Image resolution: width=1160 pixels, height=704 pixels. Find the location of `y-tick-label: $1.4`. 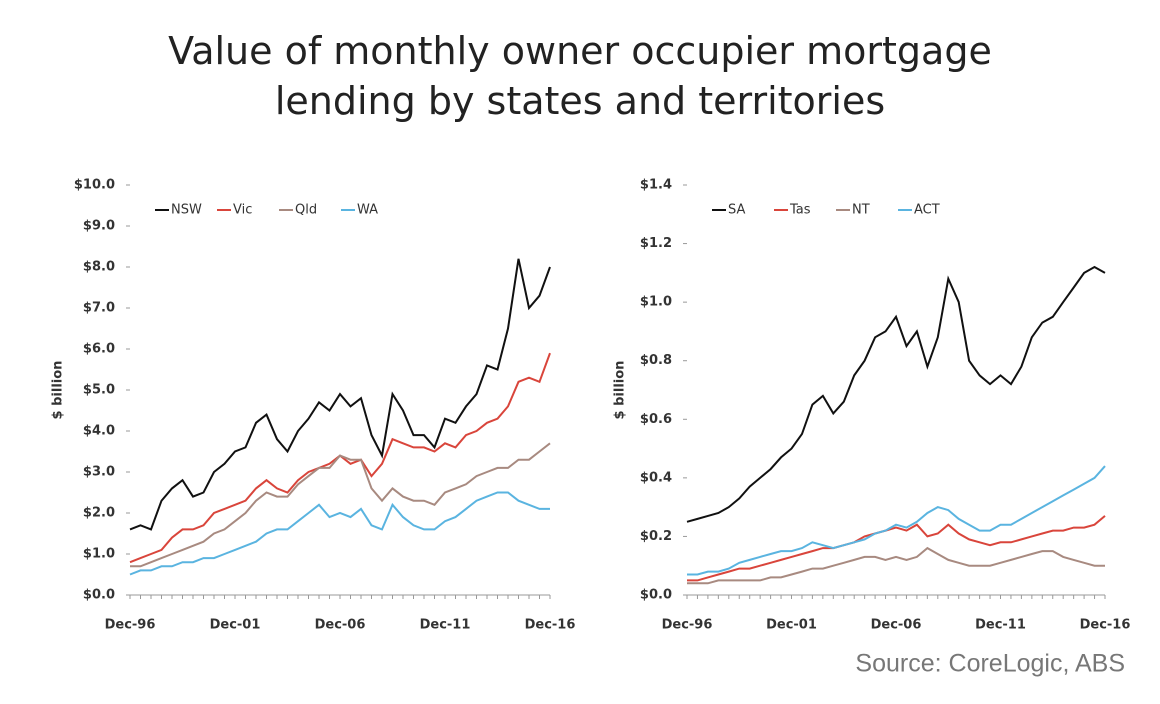

y-tick-label: $1.4 is located at coordinates (656, 185).